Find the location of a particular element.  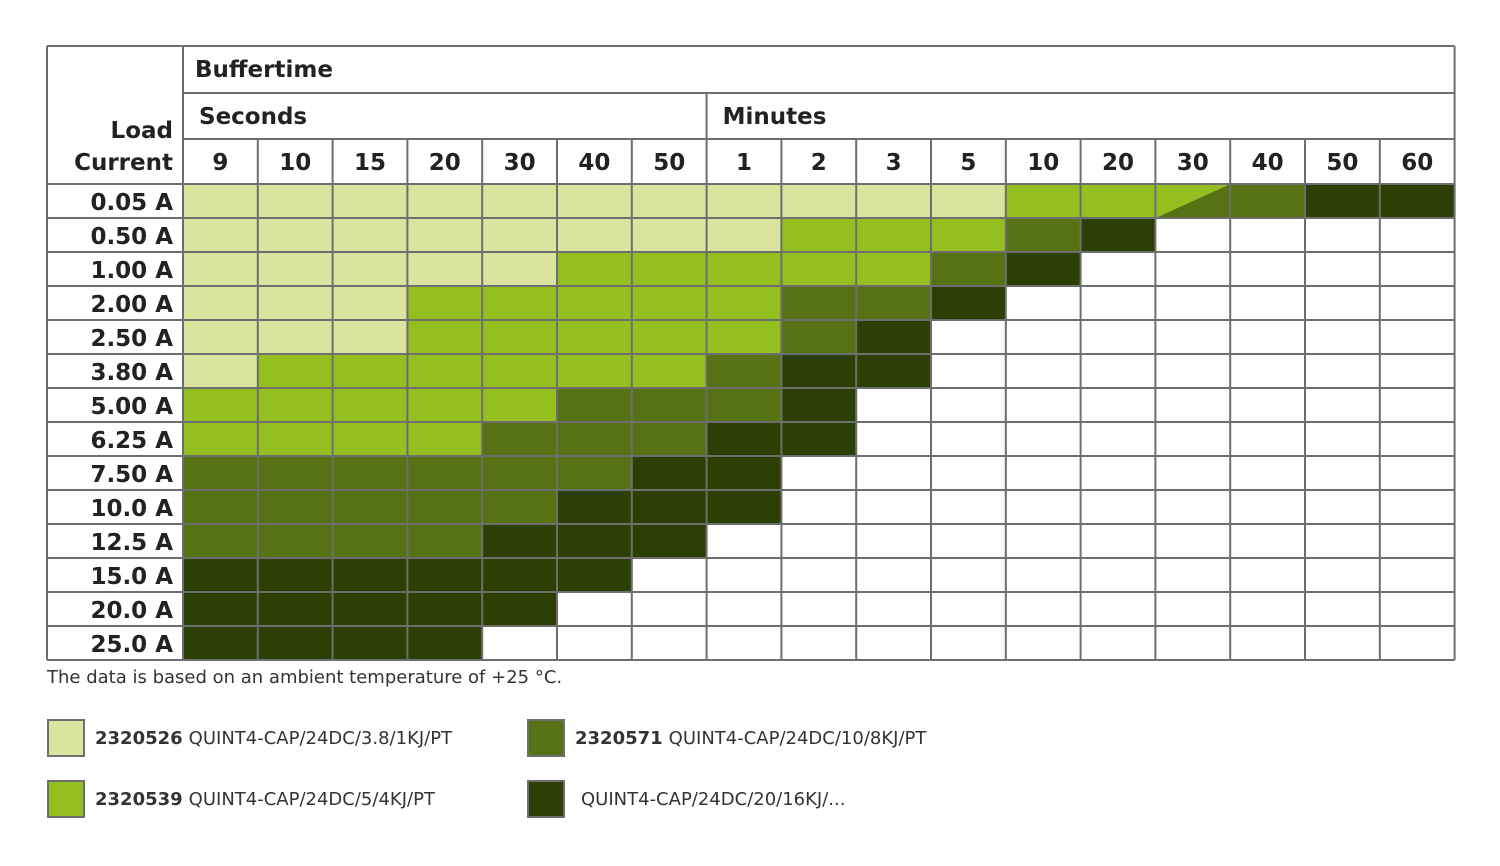

legend-label-0: 2320526 QUINT4-CAP/24DC/3.8/1KJ/PT is located at coordinates (273, 738).